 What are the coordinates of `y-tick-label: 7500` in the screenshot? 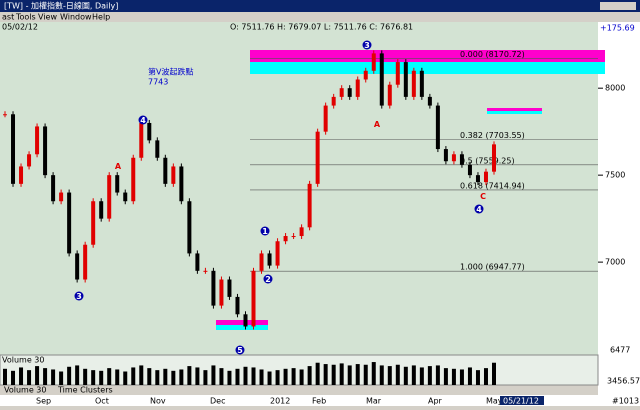 It's located at (615, 175).